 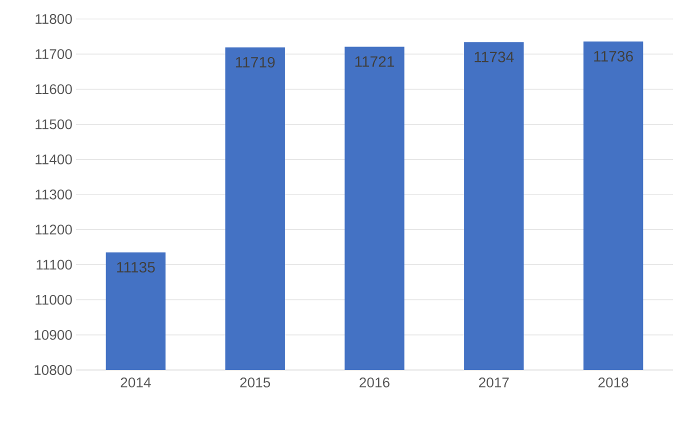 What do you see at coordinates (54, 54) in the screenshot?
I see `y-tick-label: 11700` at bounding box center [54, 54].